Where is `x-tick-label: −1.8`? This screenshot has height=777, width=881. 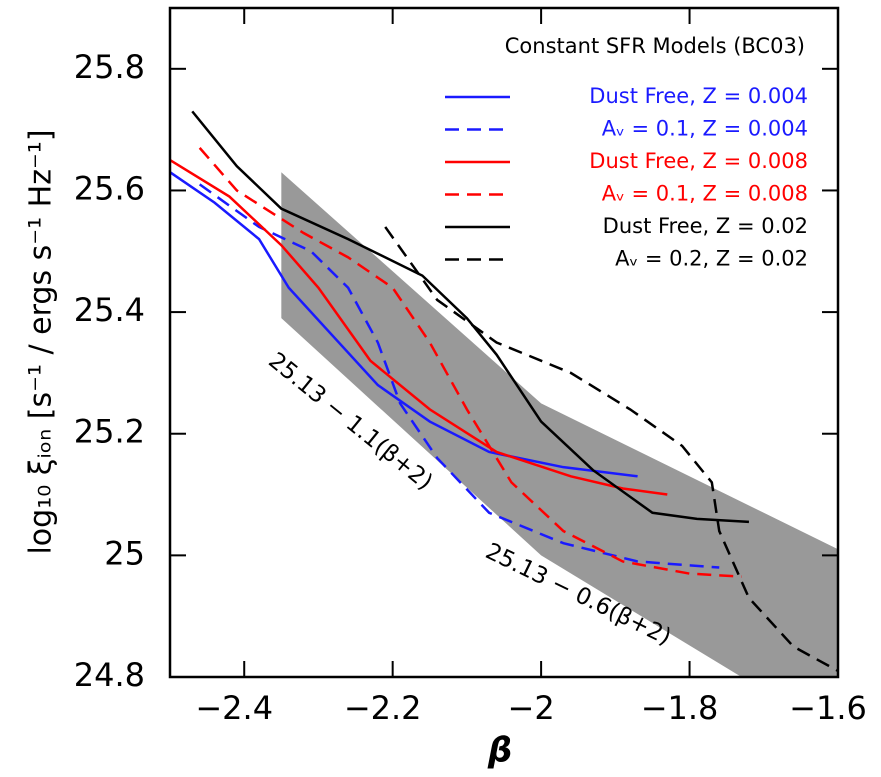 x-tick-label: −1.8 is located at coordinates (680, 708).